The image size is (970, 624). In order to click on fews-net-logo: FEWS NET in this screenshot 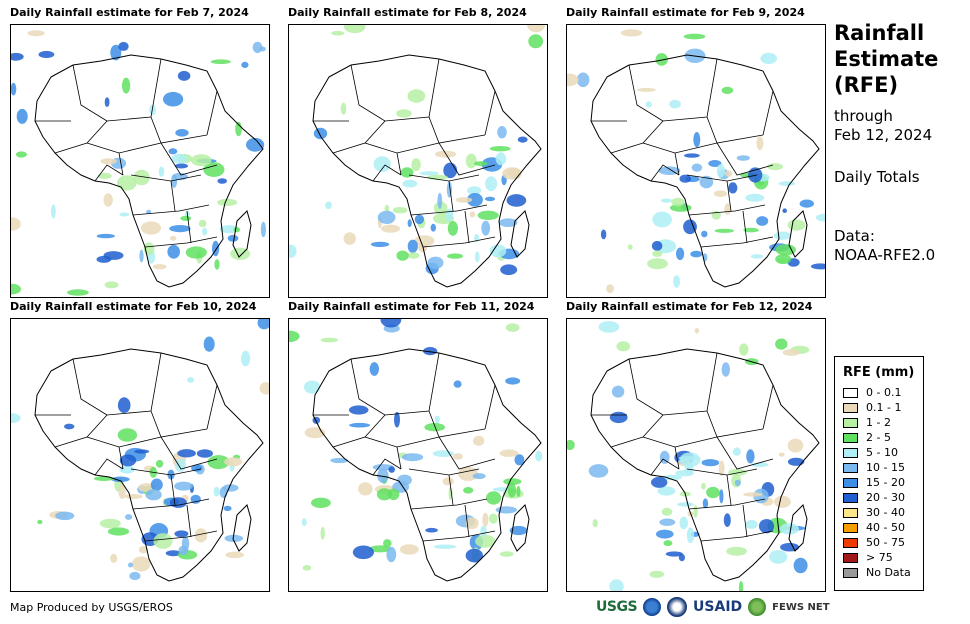, I will do `click(801, 607)`.